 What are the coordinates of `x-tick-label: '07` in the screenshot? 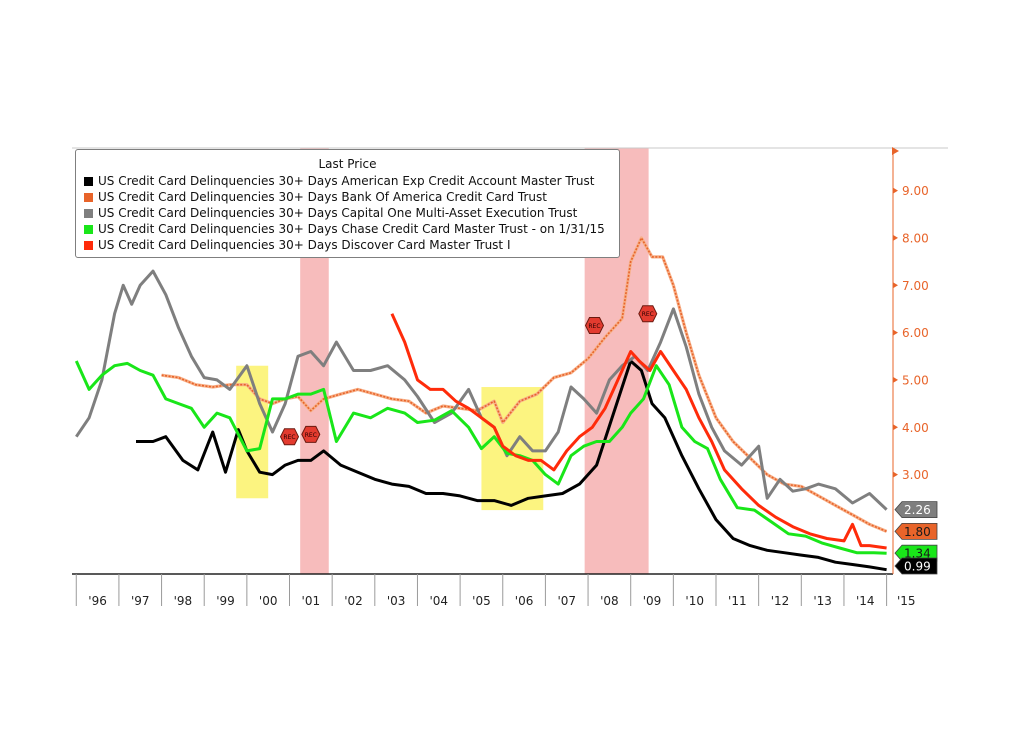 It's located at (566, 601).